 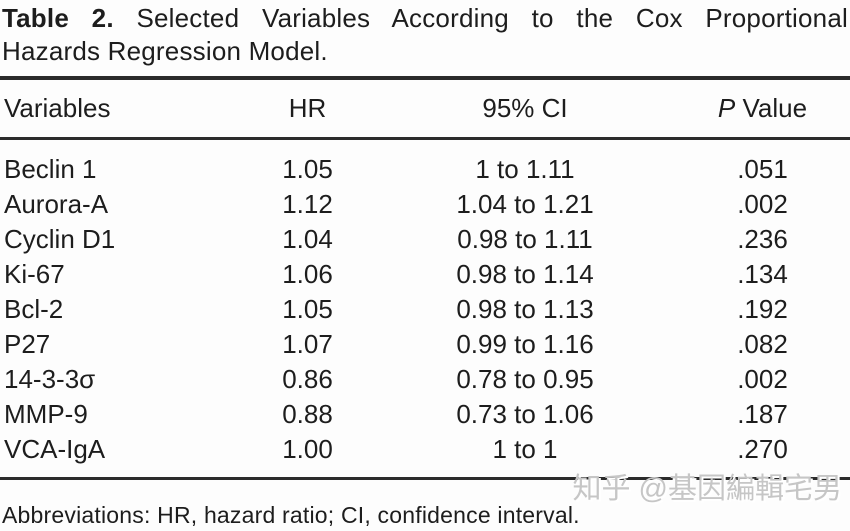 What do you see at coordinates (425, 239) in the screenshot?
I see `table-row: Cyclin D1 1.04 0.98 to 1.11 .236` at bounding box center [425, 239].